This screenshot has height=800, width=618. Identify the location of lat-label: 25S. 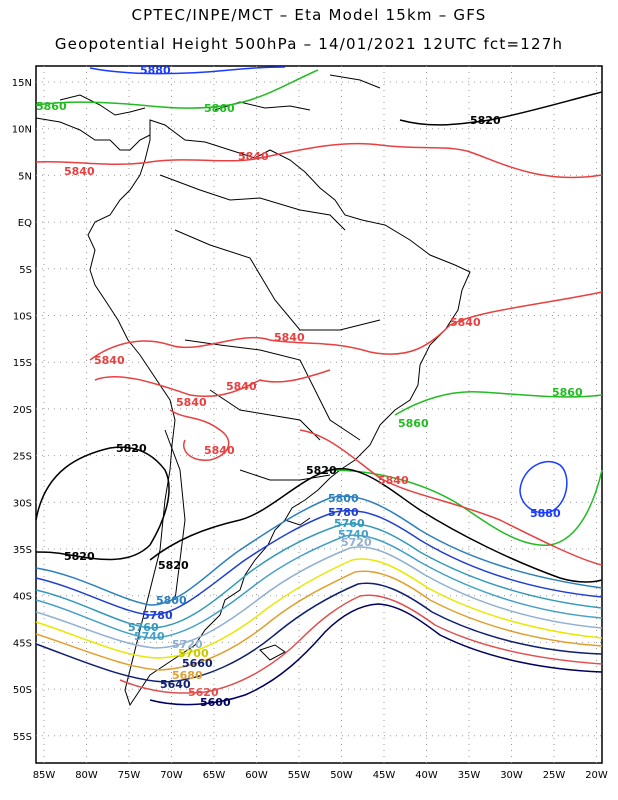
(22, 457).